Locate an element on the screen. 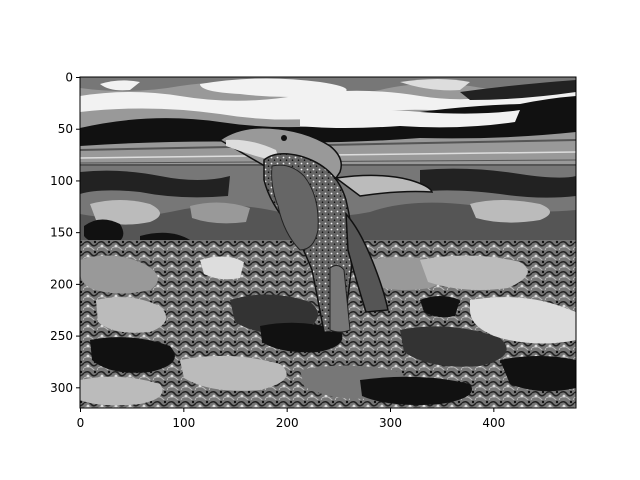 Image resolution: width=640 pixels, height=480 pixels. y-tick-label: 100 is located at coordinates (61, 181).